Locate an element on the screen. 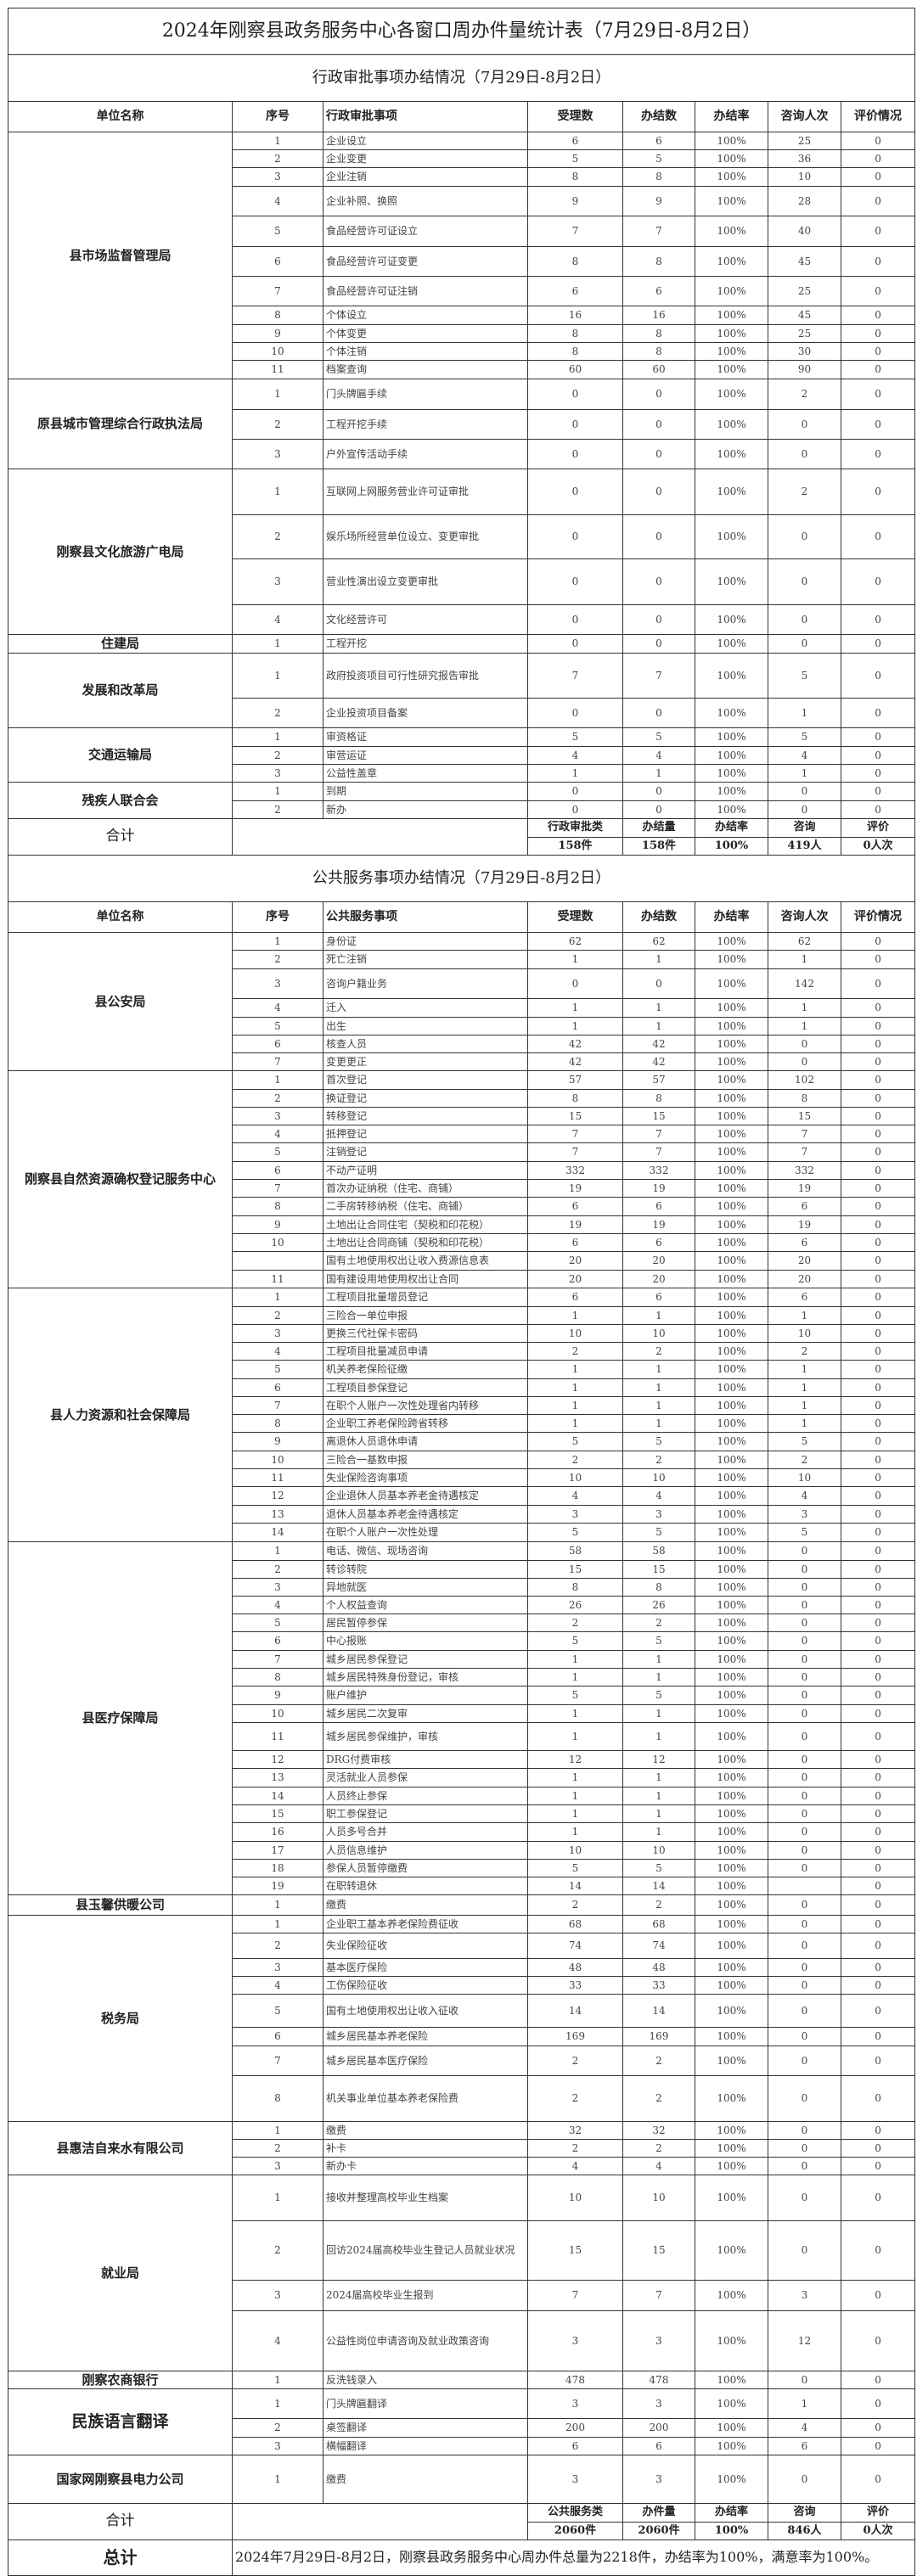 Image resolution: width=917 pixels, height=2576 pixels. unit-name: 交通运输局 is located at coordinates (120, 755).